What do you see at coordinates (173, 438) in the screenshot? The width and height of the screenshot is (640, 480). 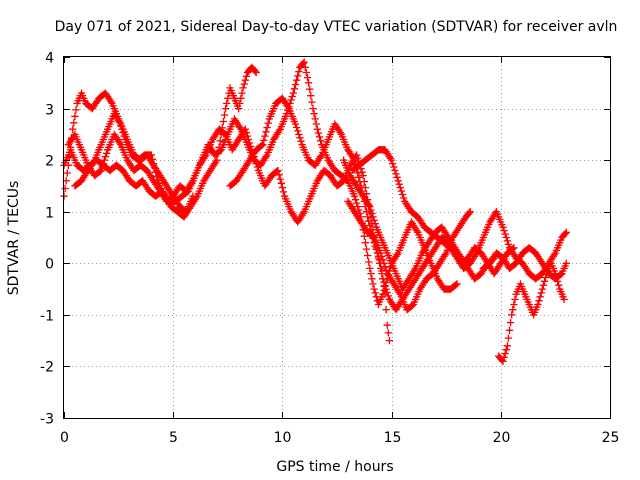 I see `x-tick-label: 5` at bounding box center [173, 438].